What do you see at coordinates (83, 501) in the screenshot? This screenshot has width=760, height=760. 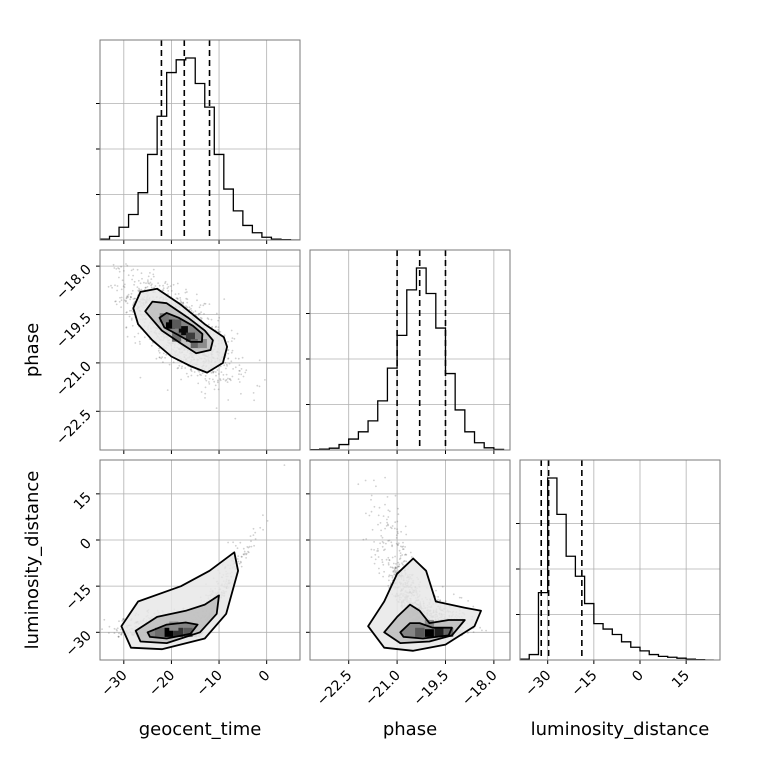 I see `y-tick-label: 15` at bounding box center [83, 501].